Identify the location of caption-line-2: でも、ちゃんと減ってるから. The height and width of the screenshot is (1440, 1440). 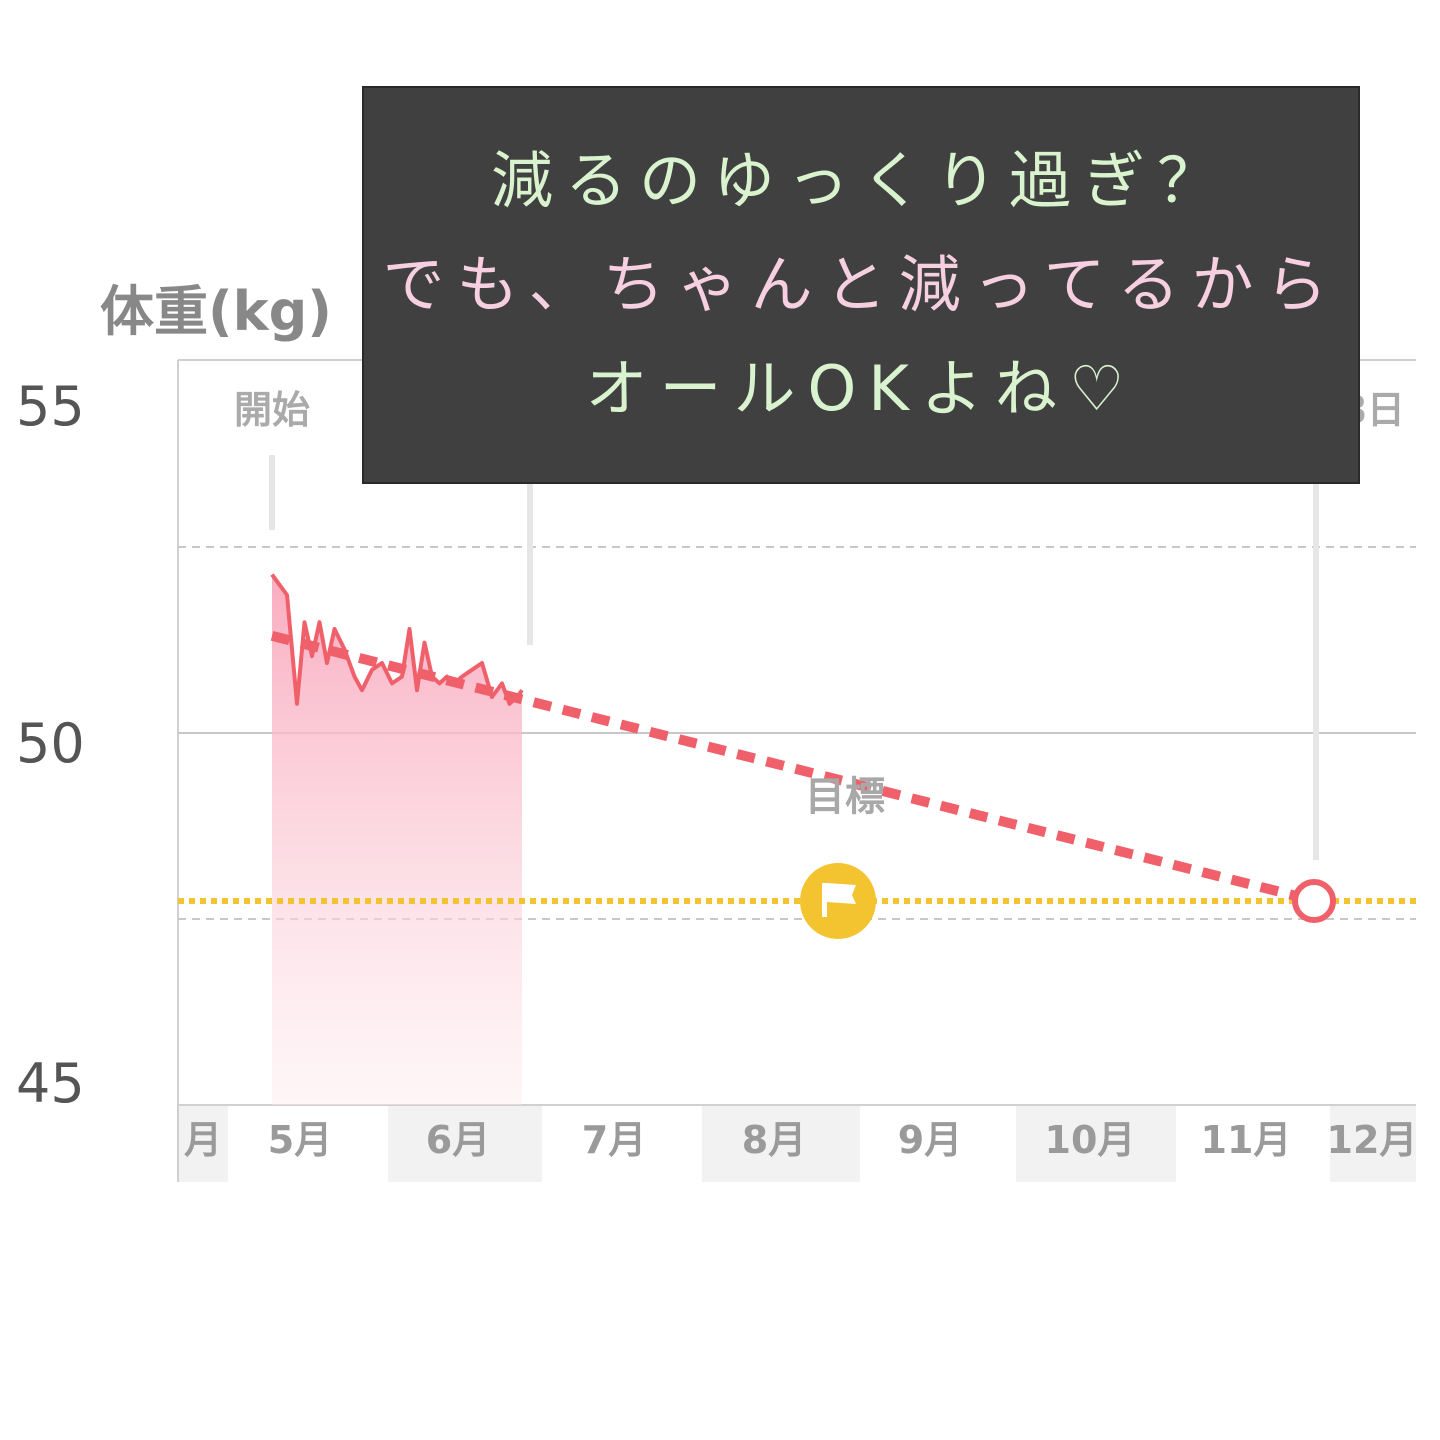
(861, 284).